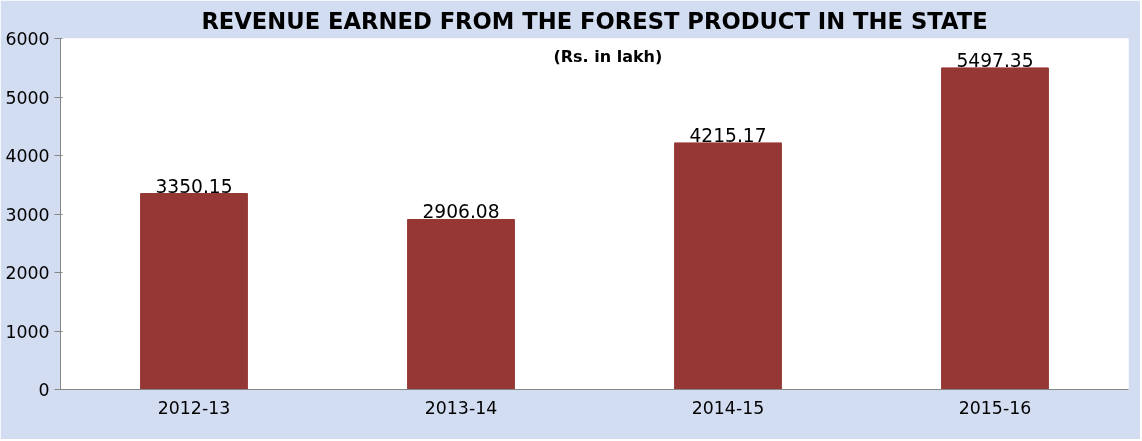  I want to click on data-label: 2906.08, so click(461, 212).